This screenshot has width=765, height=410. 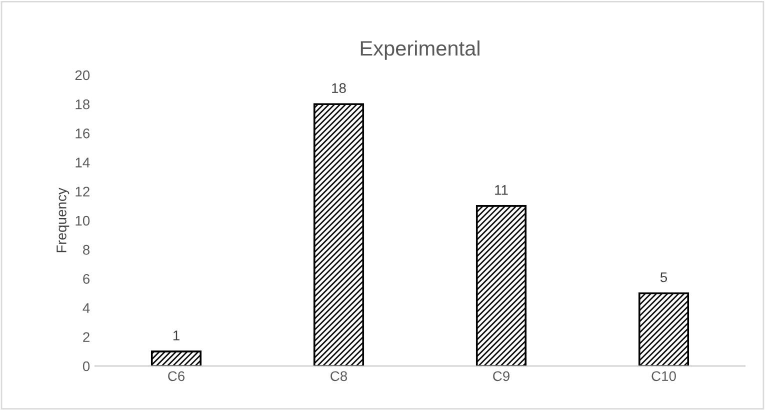 I want to click on y-tick-label: 6, so click(x=86, y=279).